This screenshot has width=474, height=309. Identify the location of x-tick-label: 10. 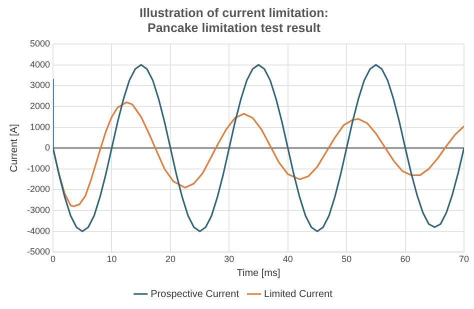
(111, 259).